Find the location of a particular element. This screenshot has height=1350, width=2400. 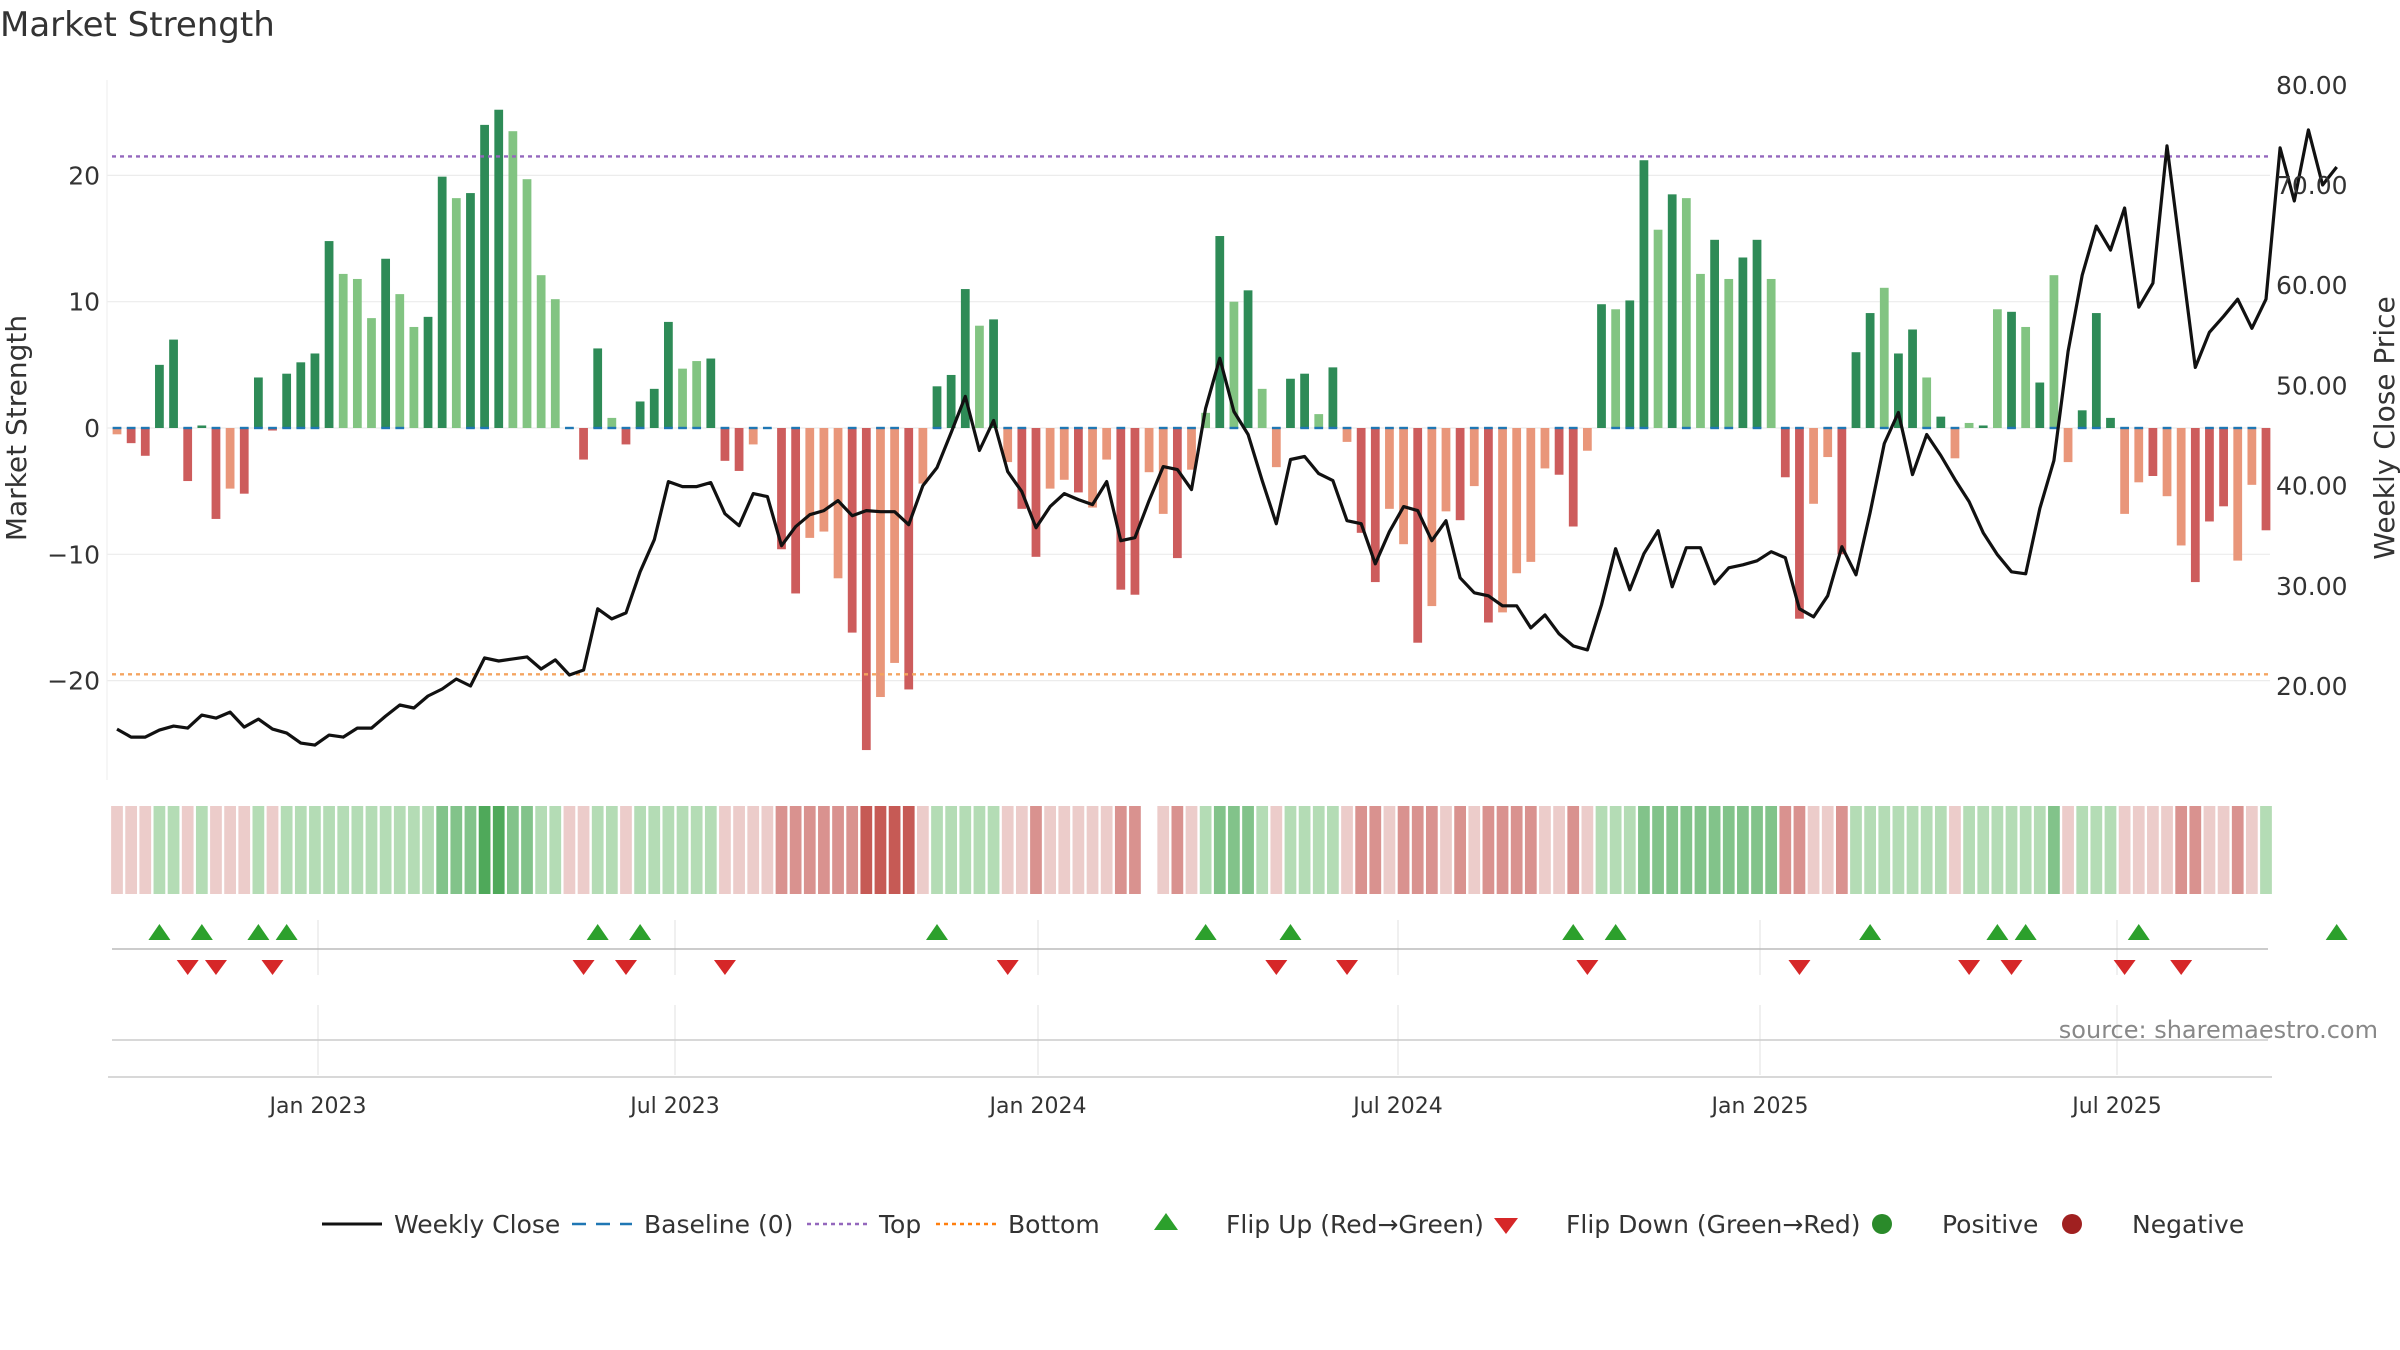

legend-item: Bottom is located at coordinates (1018, 1224).